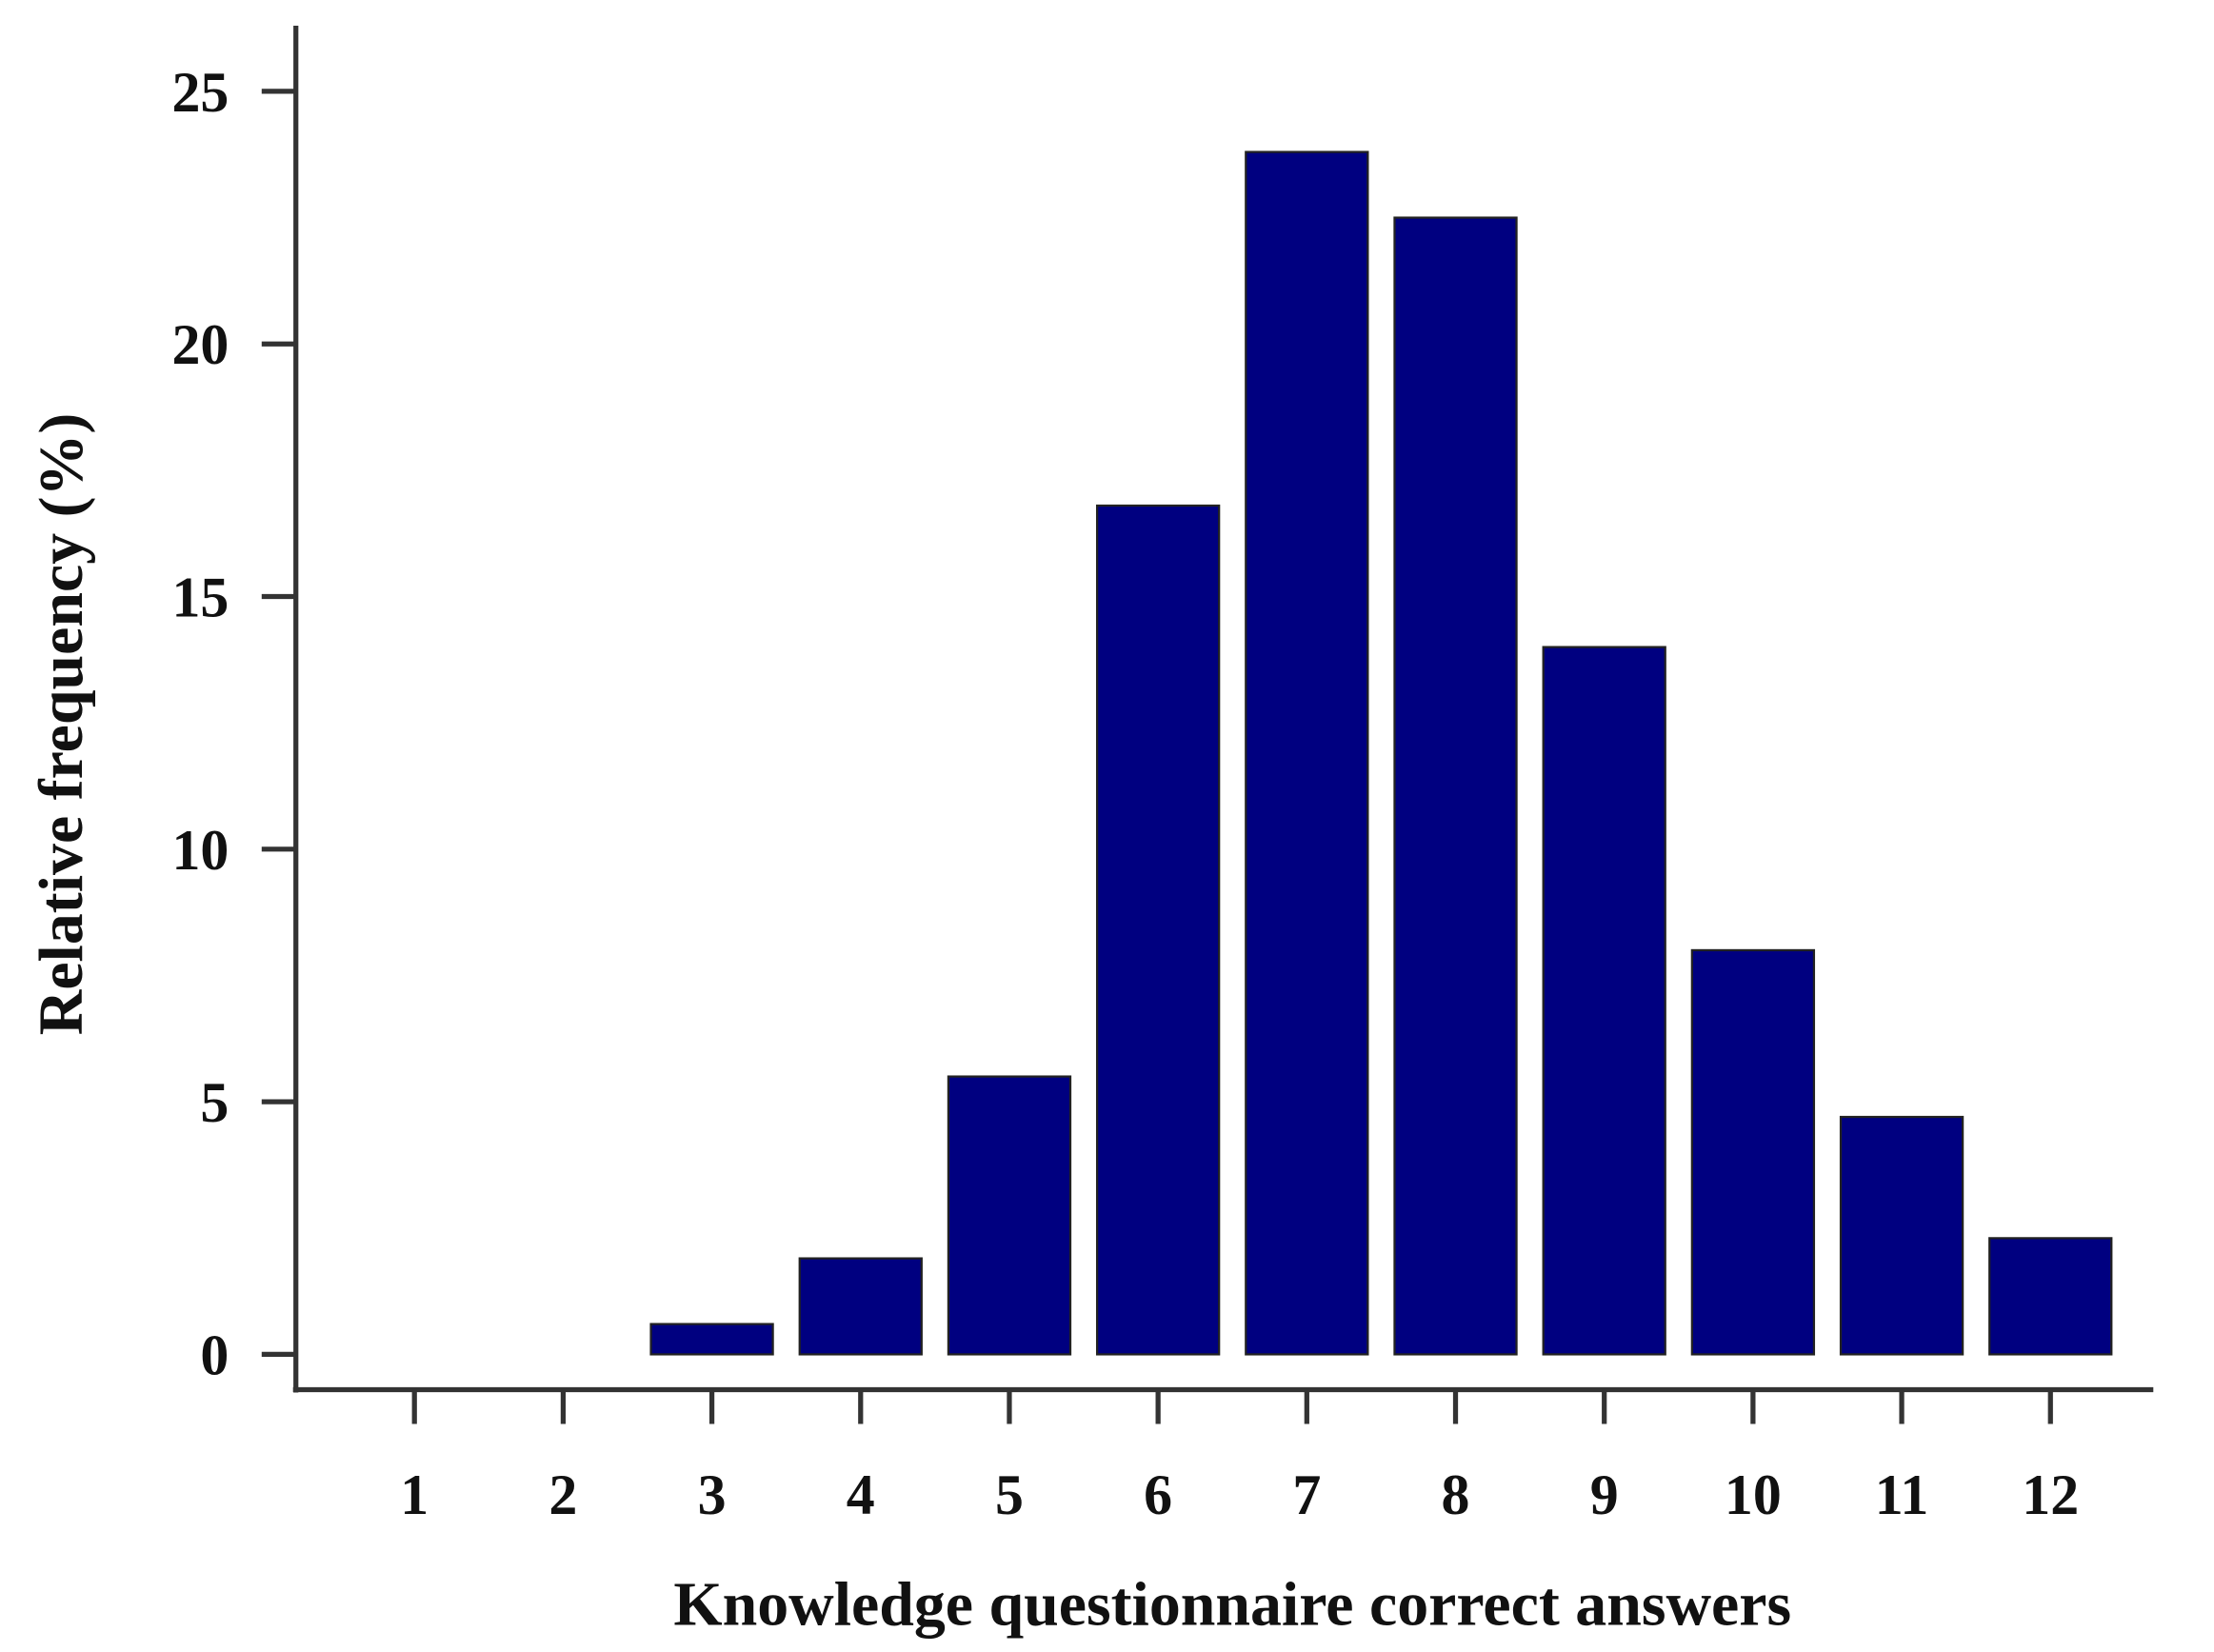  I want to click on y-tick-label: 20, so click(200, 344).